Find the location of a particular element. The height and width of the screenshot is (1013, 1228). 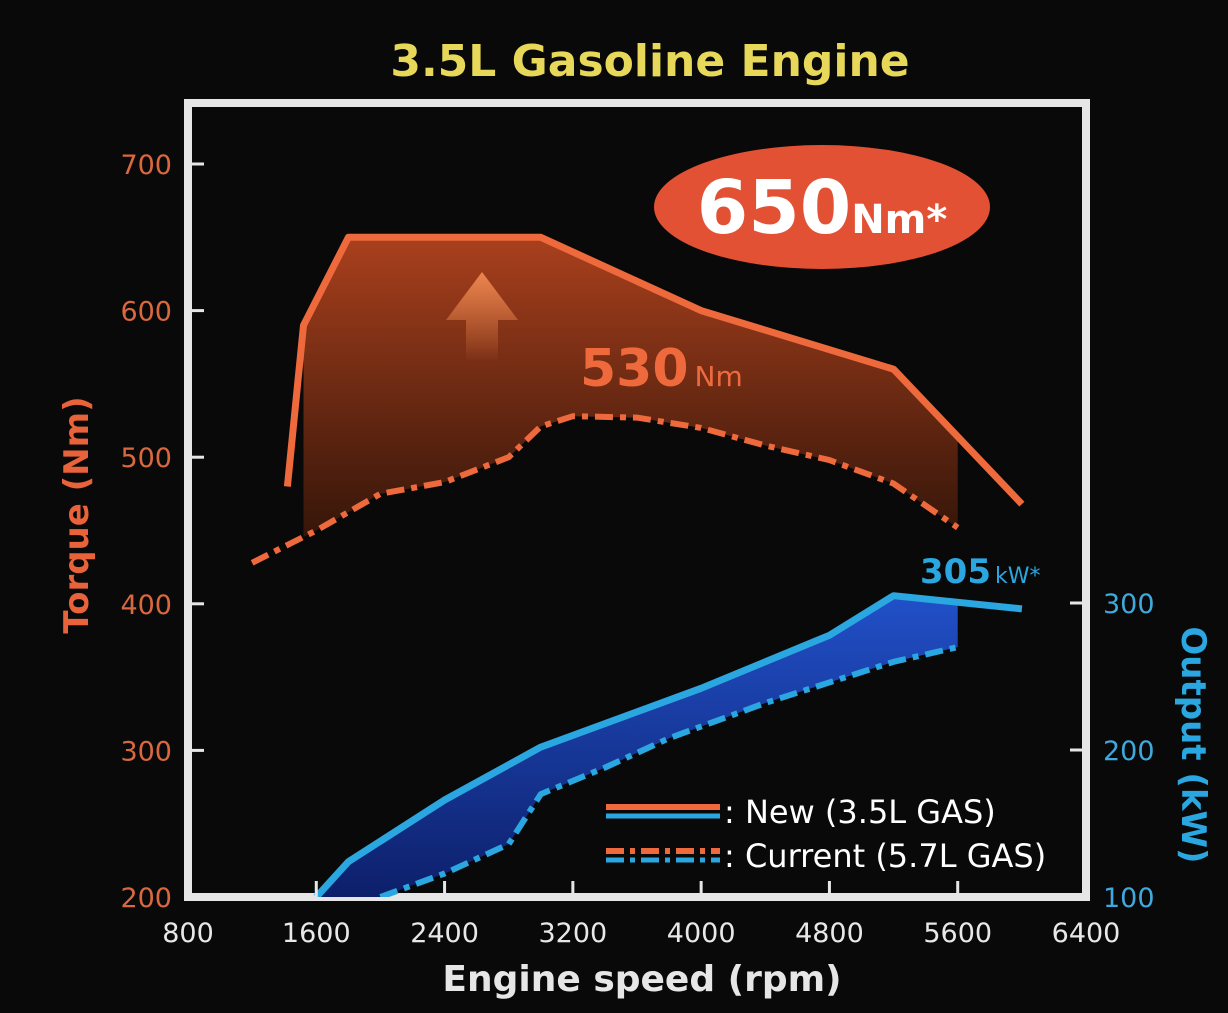

current-torque-label: 530 Nm is located at coordinates (661, 369).